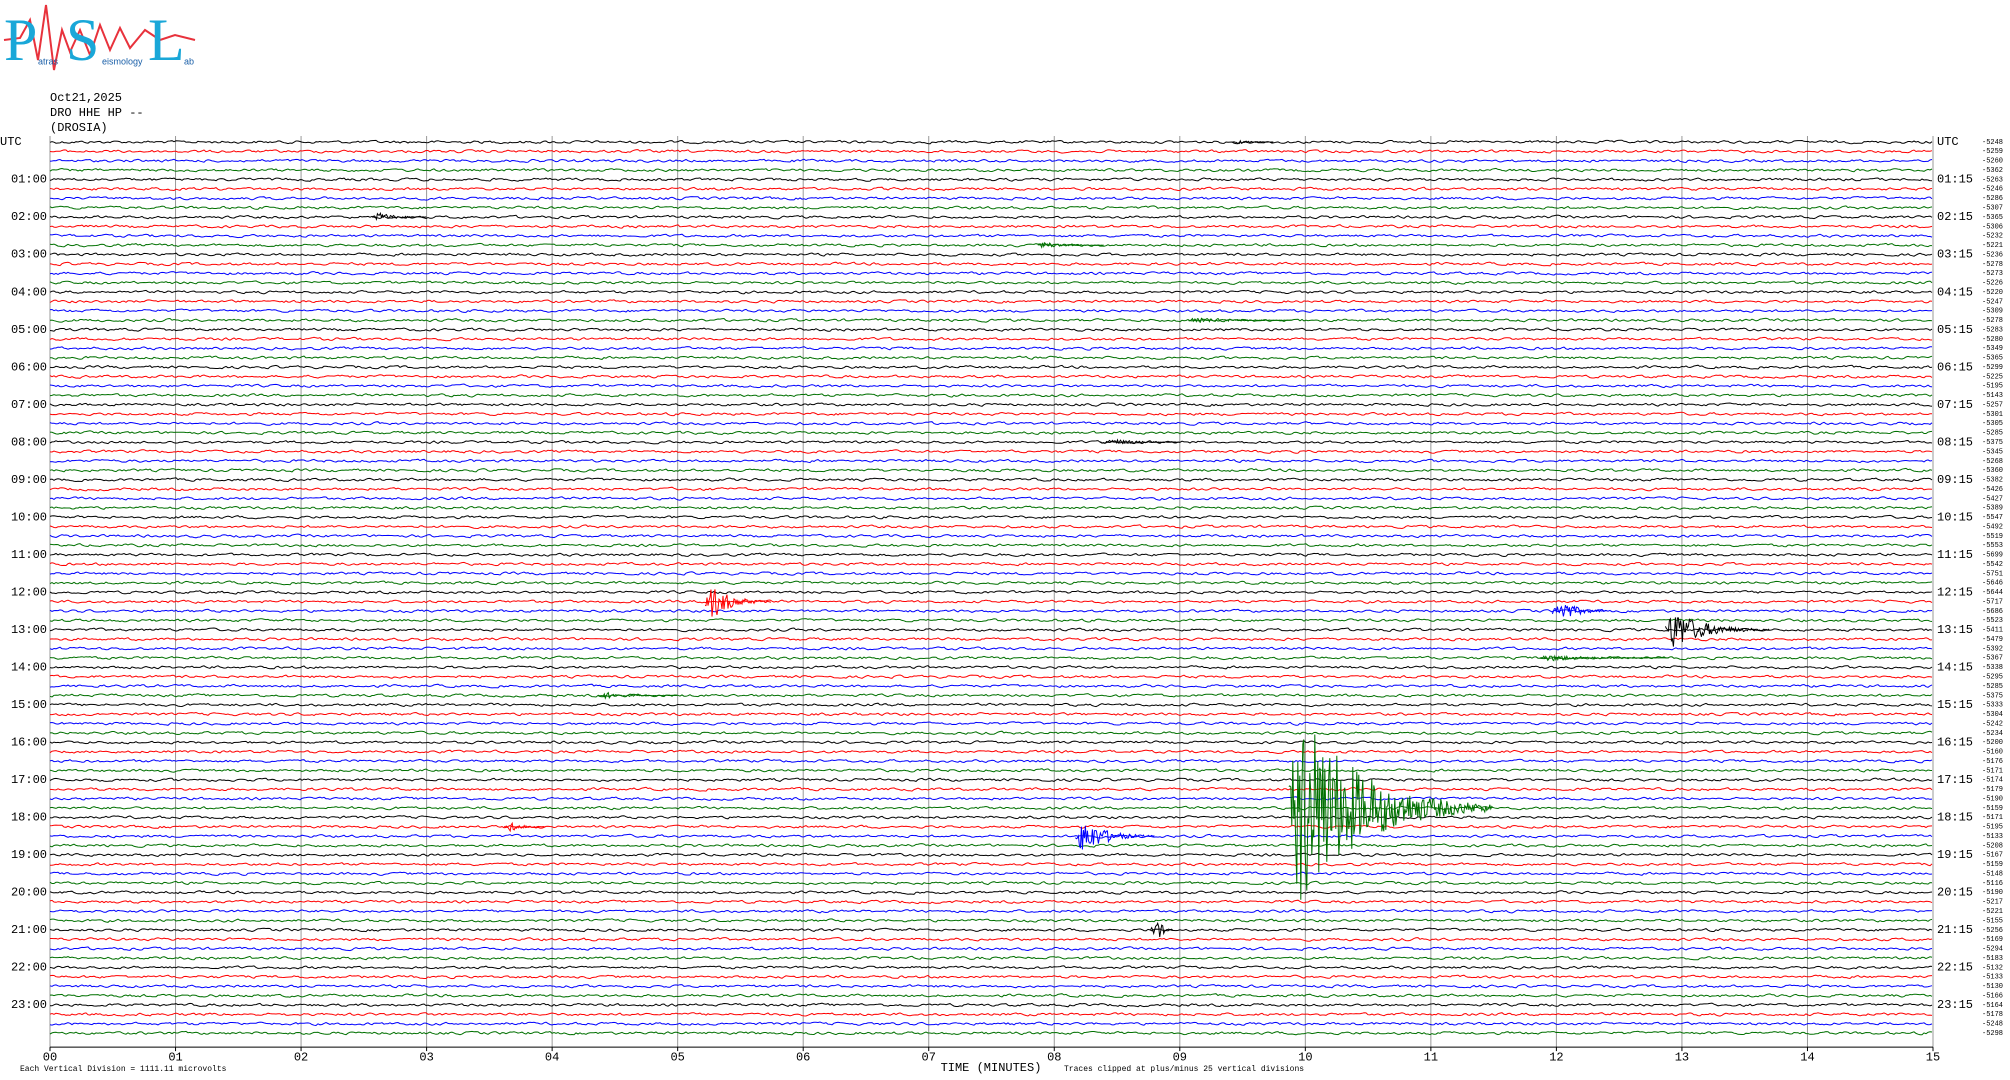 This screenshot has width=2010, height=1080. What do you see at coordinates (301, 1057) in the screenshot?
I see `x-tick-label: 02` at bounding box center [301, 1057].